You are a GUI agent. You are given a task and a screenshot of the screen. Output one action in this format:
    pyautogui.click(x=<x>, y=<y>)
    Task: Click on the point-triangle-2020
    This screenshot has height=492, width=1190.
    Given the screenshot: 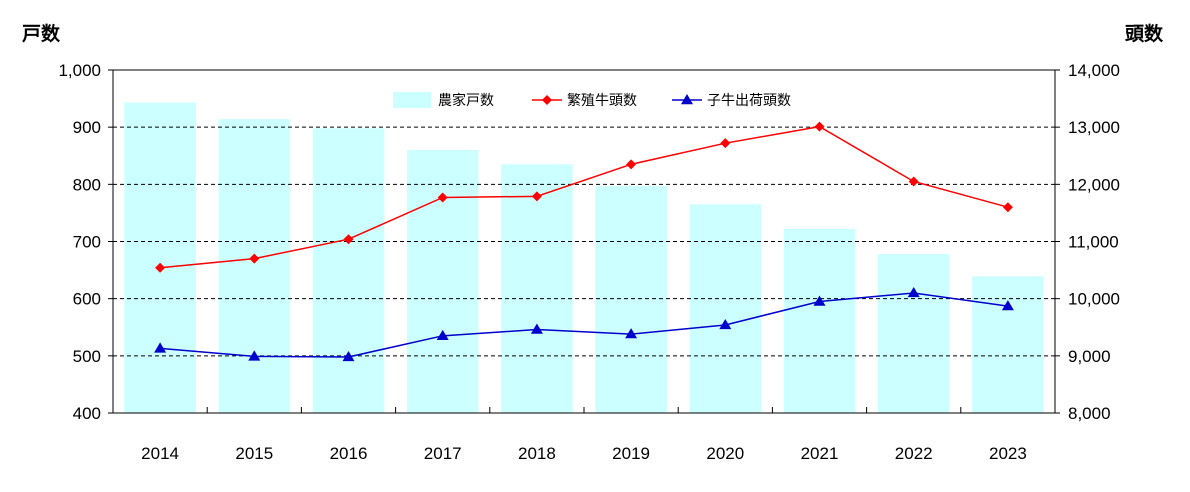 What is the action you would take?
    pyautogui.click(x=725, y=324)
    